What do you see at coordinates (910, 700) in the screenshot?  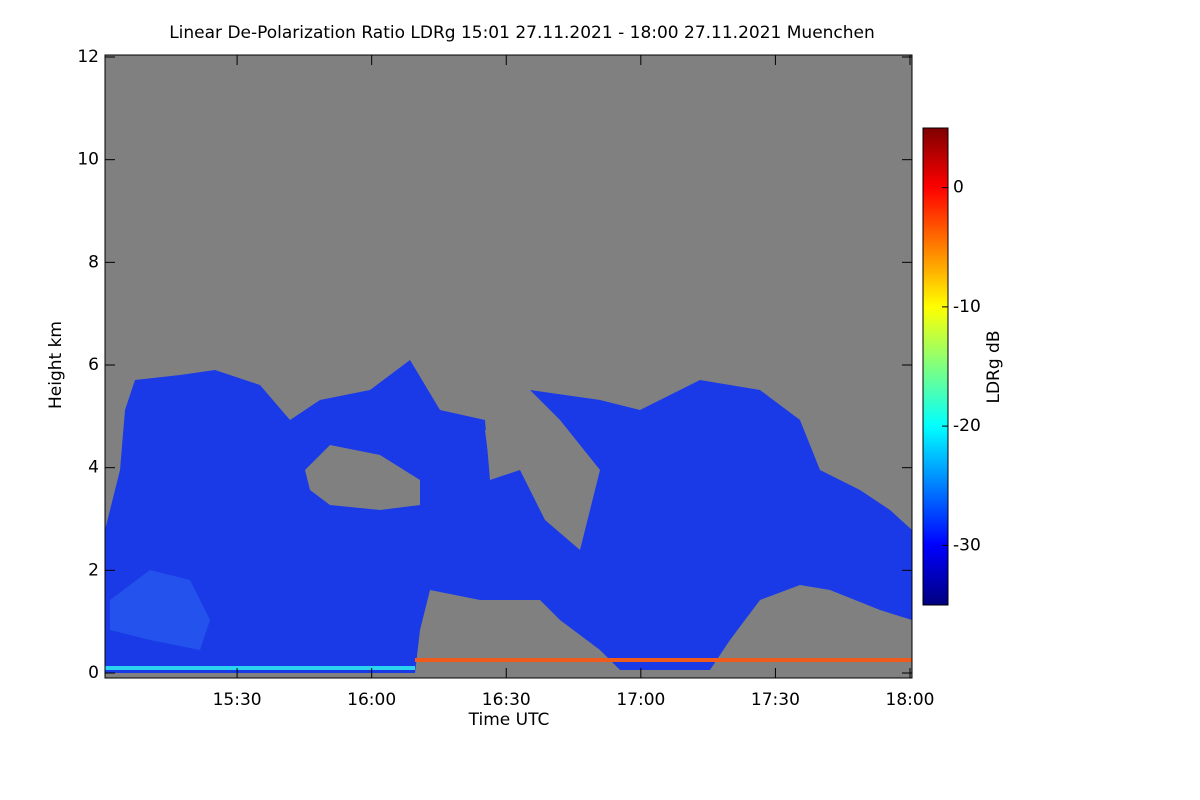 I see `x-tick-label: 18:00` at bounding box center [910, 700].